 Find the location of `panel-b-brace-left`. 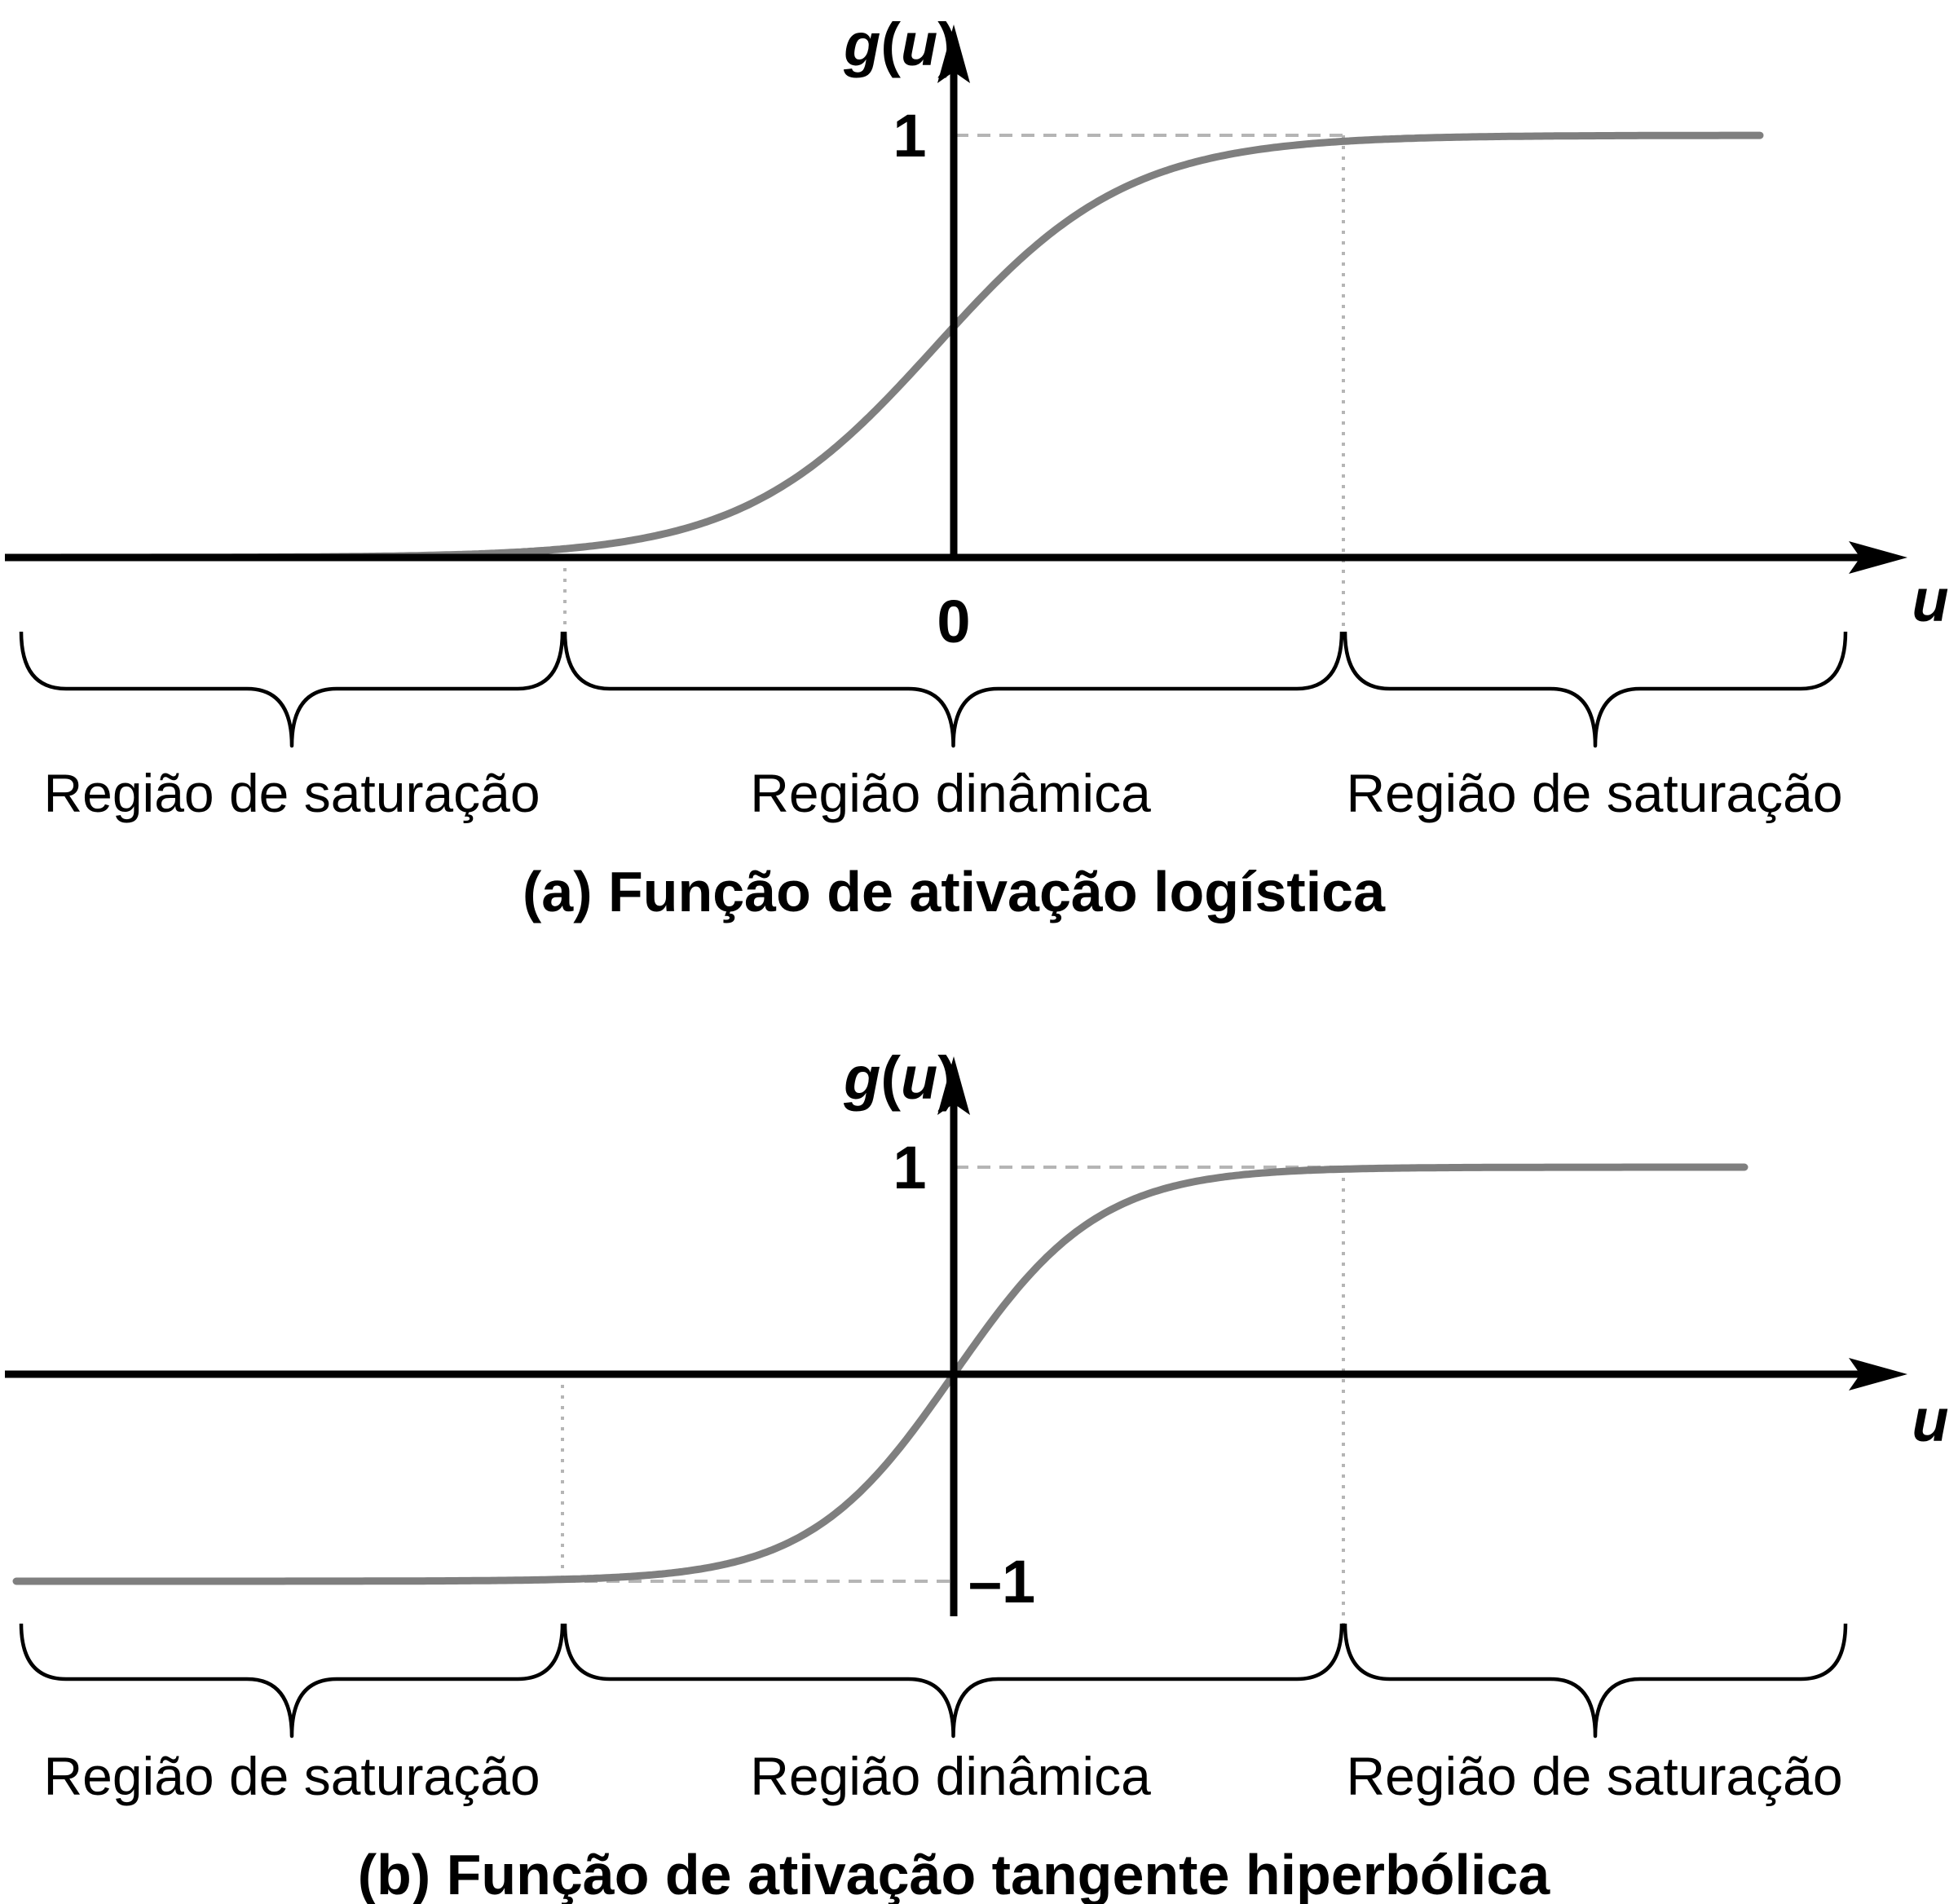

panel-b-brace-left is located at coordinates (292, 1681).